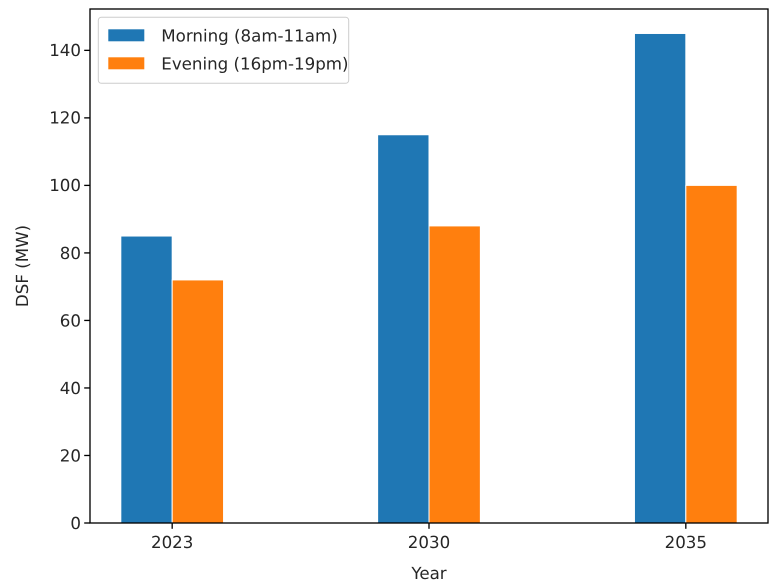 This screenshot has width=770, height=583. I want to click on y-tick-label: 120, so click(65, 118).